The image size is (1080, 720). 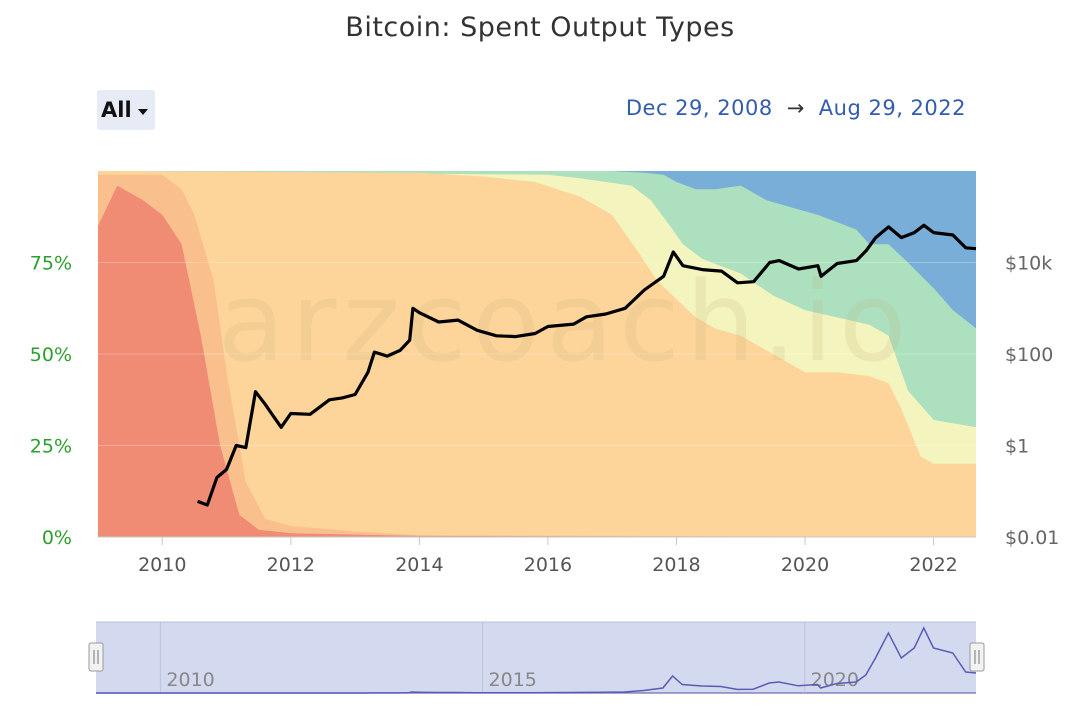 I want to click on left-y-axis: 0% 25% 50% 75%, so click(x=51, y=401).